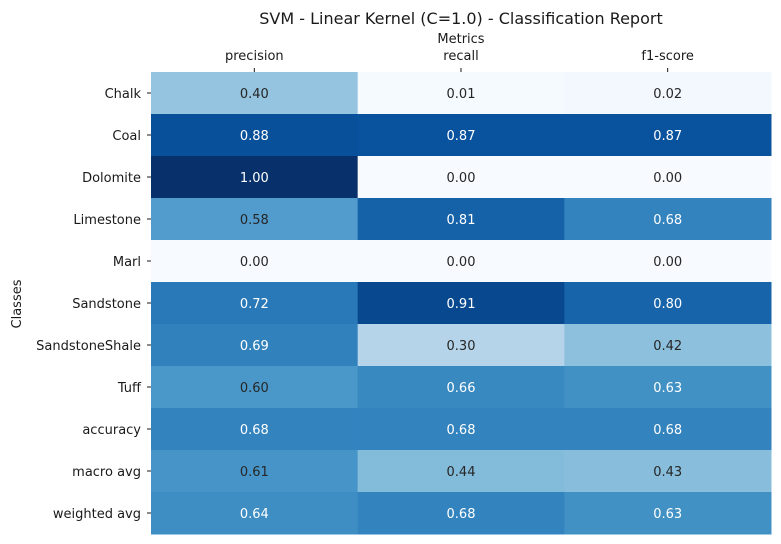  I want to click on cell-value-label: 0.72, so click(254, 304).